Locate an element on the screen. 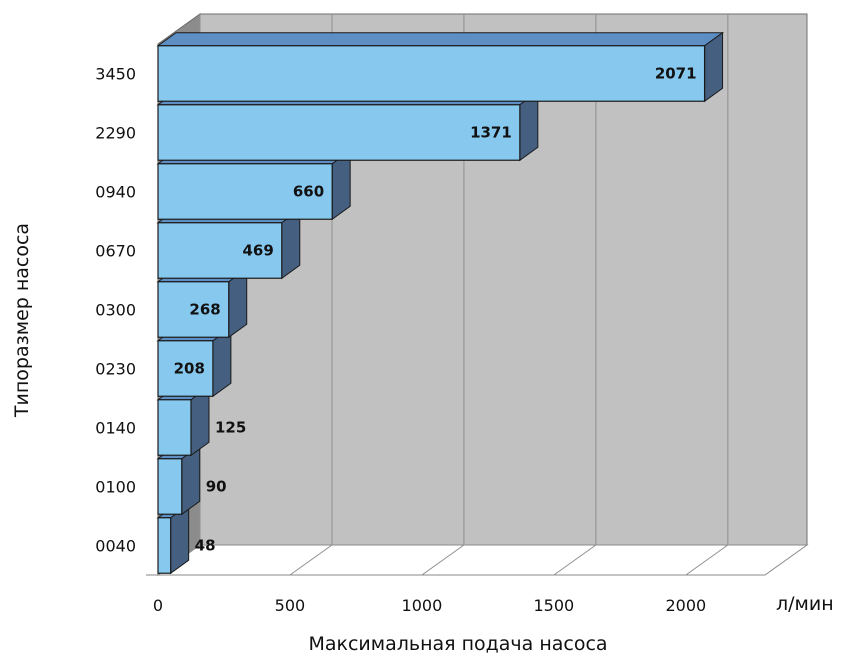 This screenshot has width=847, height=659. bar-value-label: 125 is located at coordinates (230, 428).